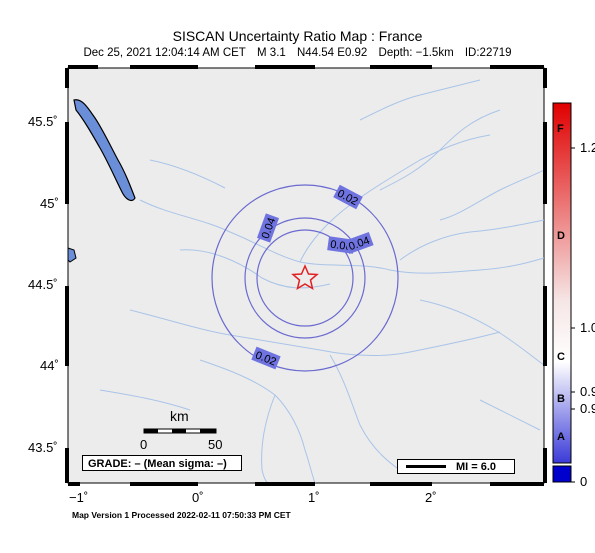  I want to click on mi-label: MI = 6.0, so click(476, 467).